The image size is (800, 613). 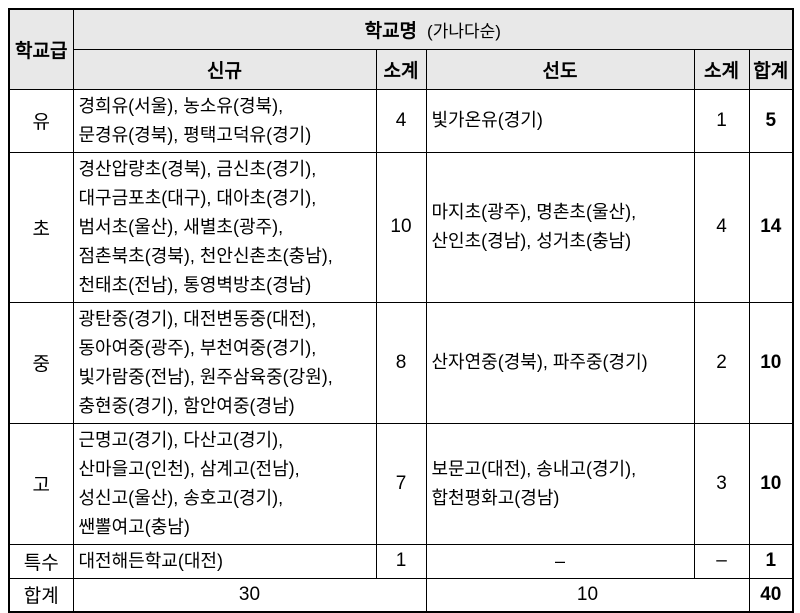 I want to click on row-total-cell: 14, so click(x=771, y=227).